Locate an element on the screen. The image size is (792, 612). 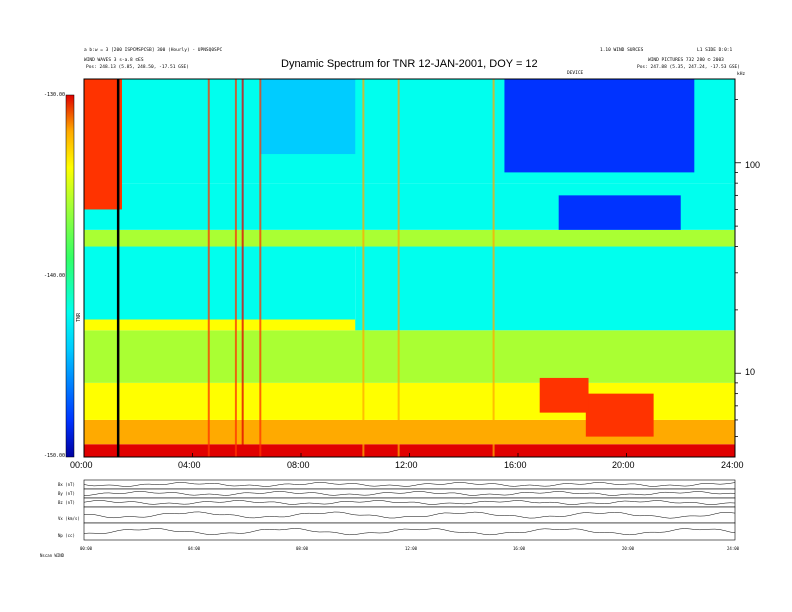
colorbar-tick-top: -130.00 is located at coordinates (55, 95).